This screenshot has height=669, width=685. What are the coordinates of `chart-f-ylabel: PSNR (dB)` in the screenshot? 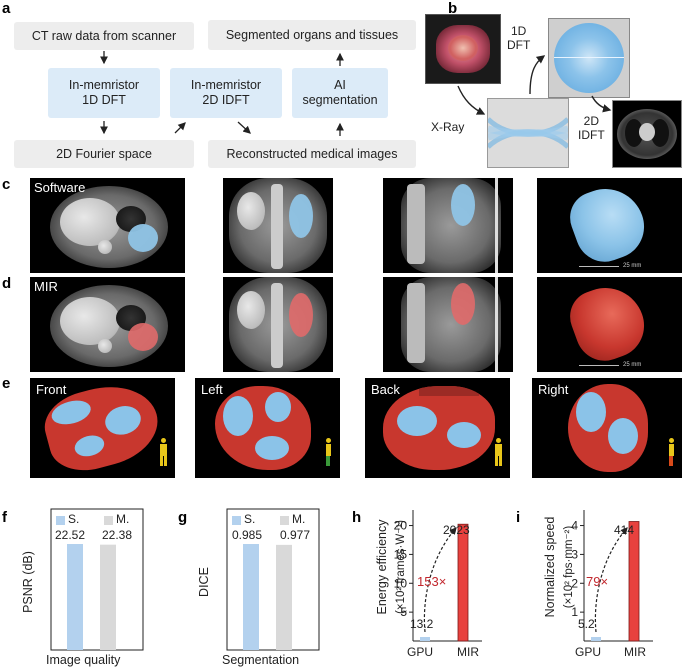 It's located at (28, 582).